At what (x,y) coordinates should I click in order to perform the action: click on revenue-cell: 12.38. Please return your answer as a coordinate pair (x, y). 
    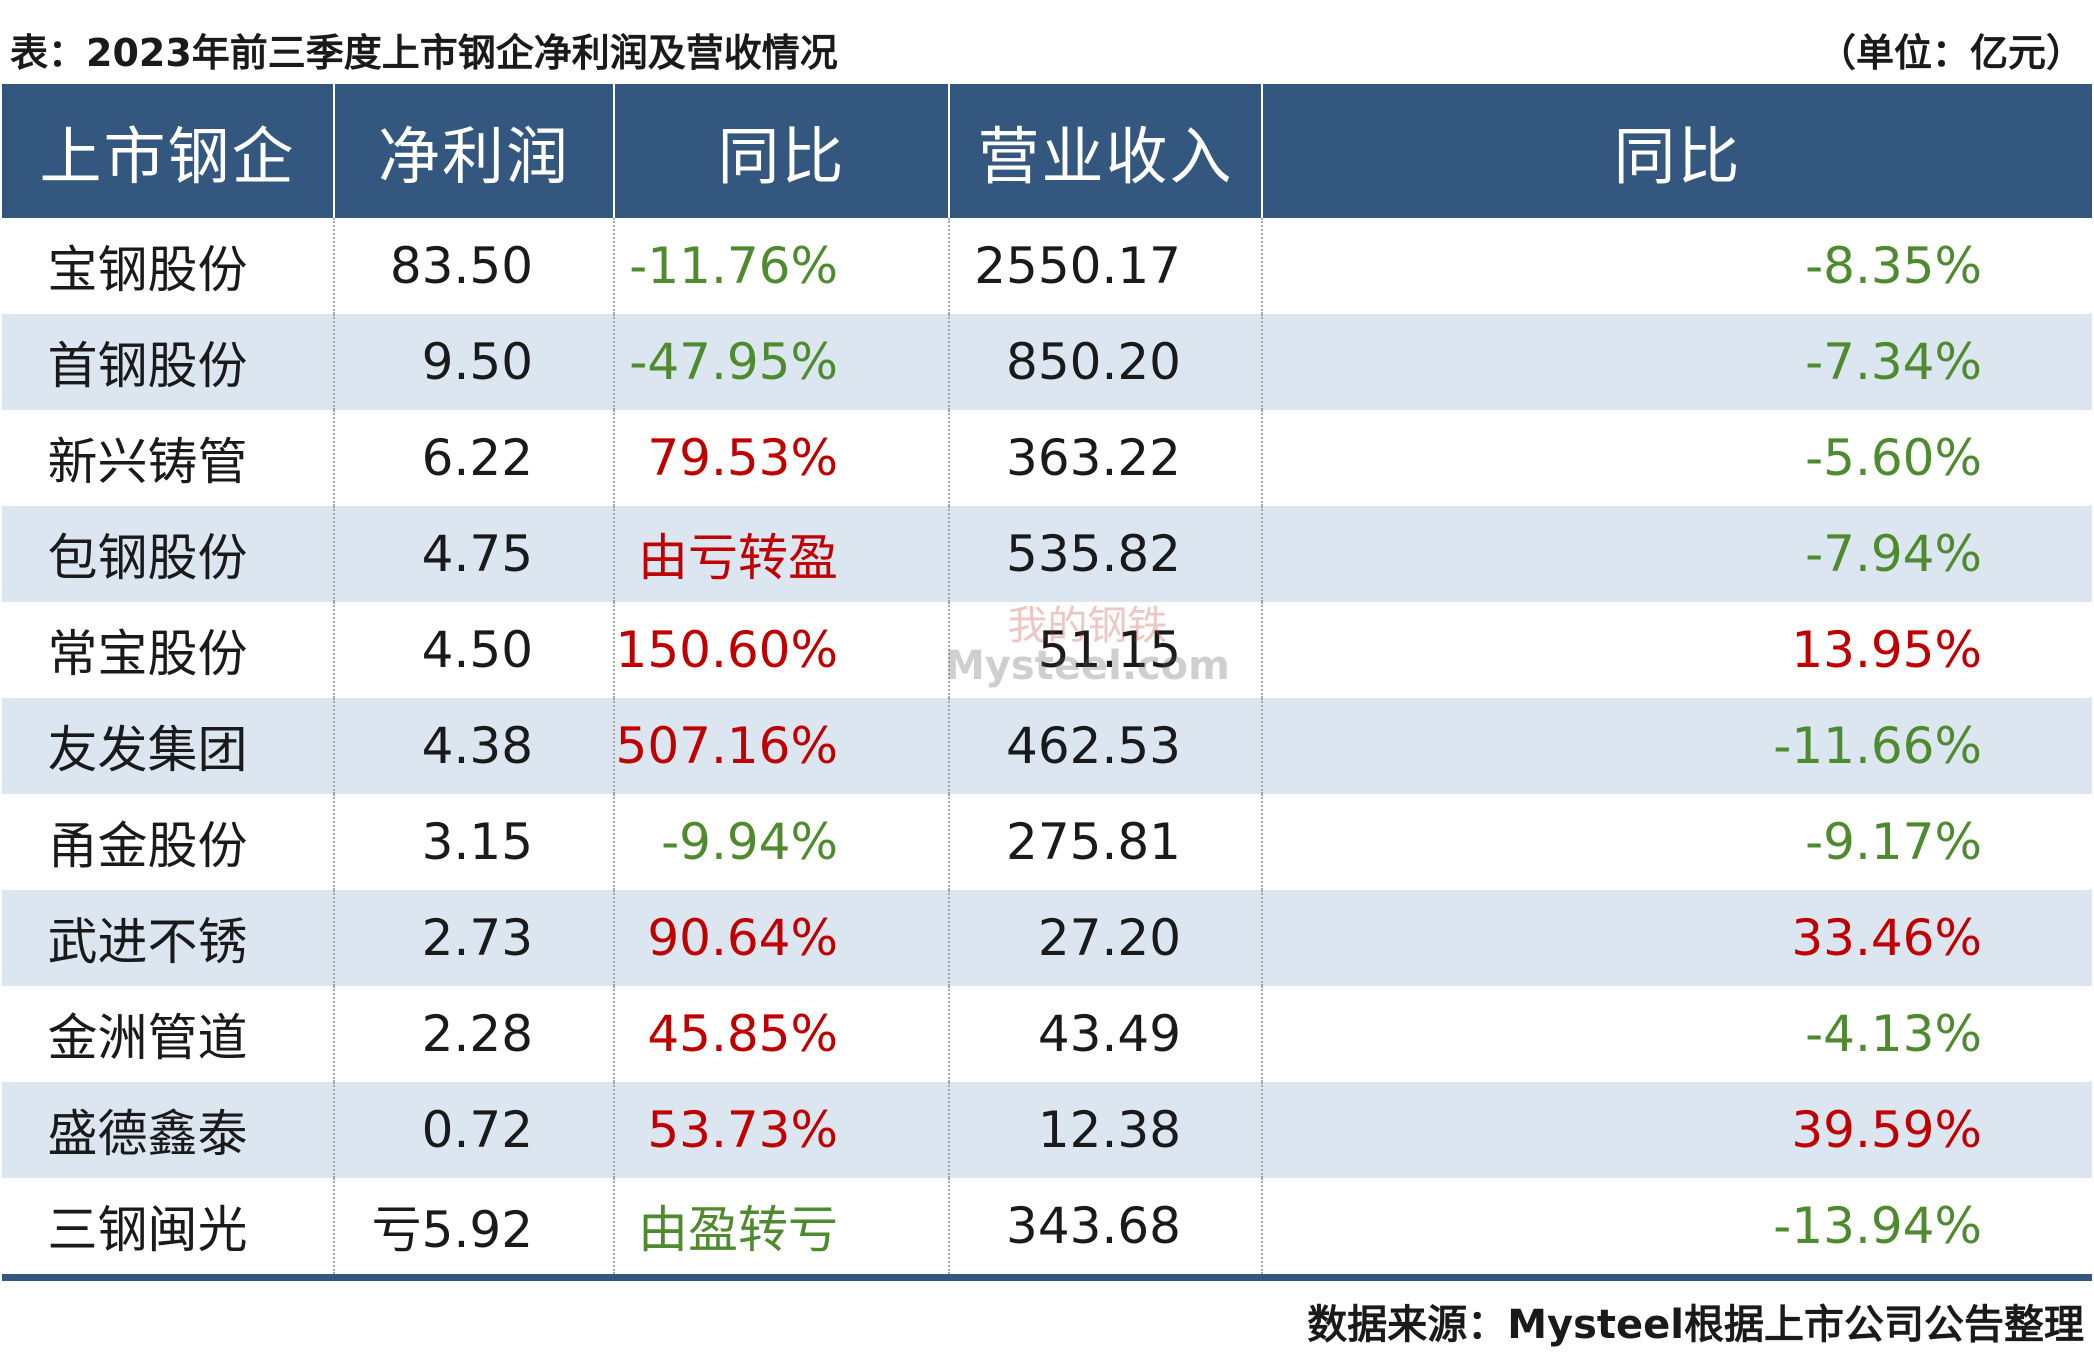
    Looking at the image, I should click on (1105, 1130).